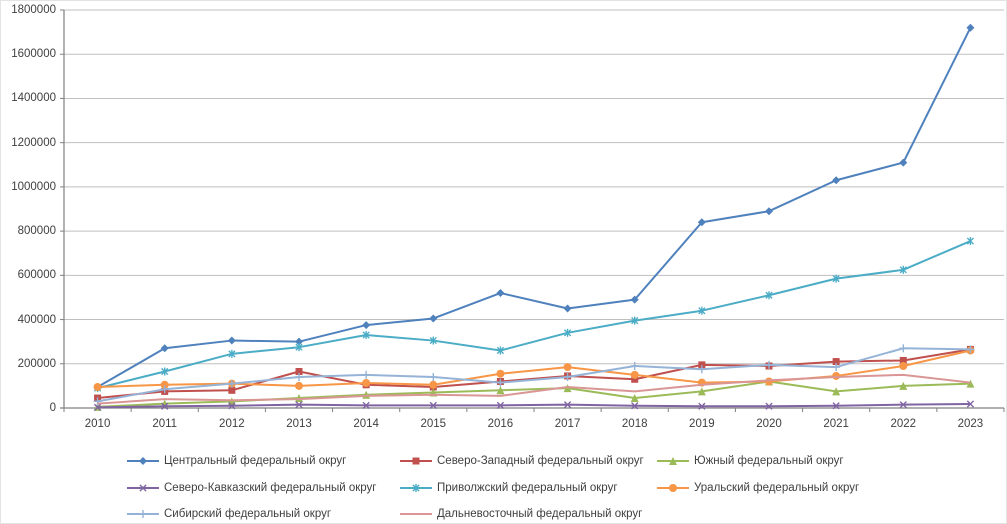 This screenshot has width=1007, height=524. What do you see at coordinates (143, 488) in the screenshot?
I see `x-legend-icon` at bounding box center [143, 488].